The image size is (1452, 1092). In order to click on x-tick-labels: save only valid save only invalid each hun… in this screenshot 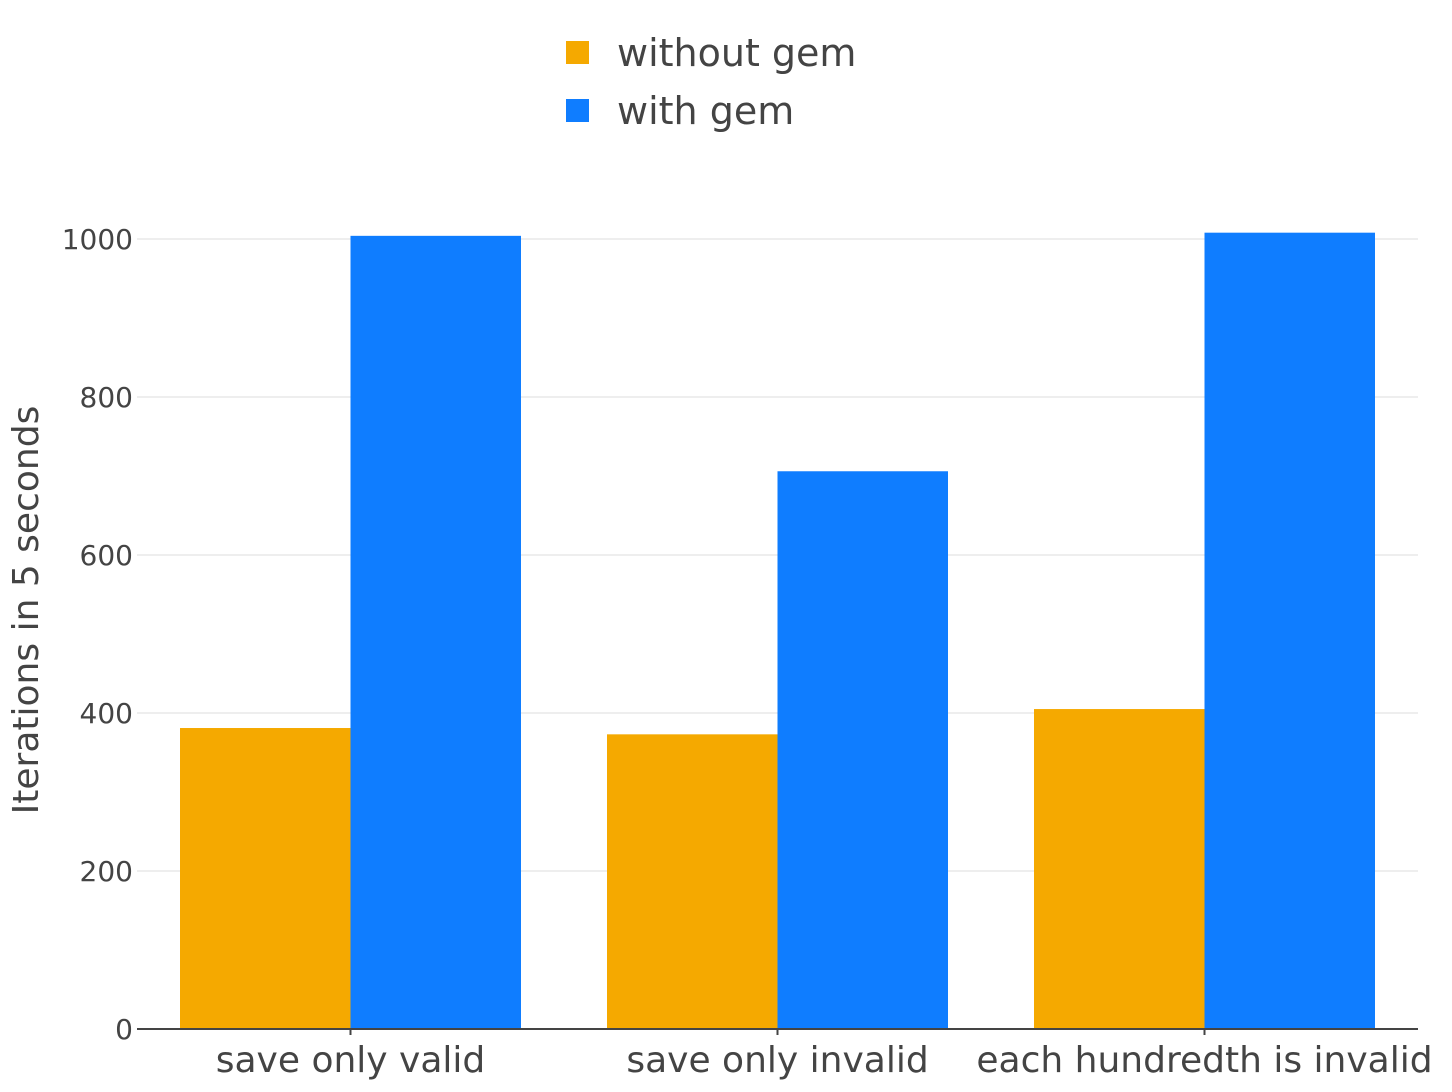, I will do `click(824, 1060)`.